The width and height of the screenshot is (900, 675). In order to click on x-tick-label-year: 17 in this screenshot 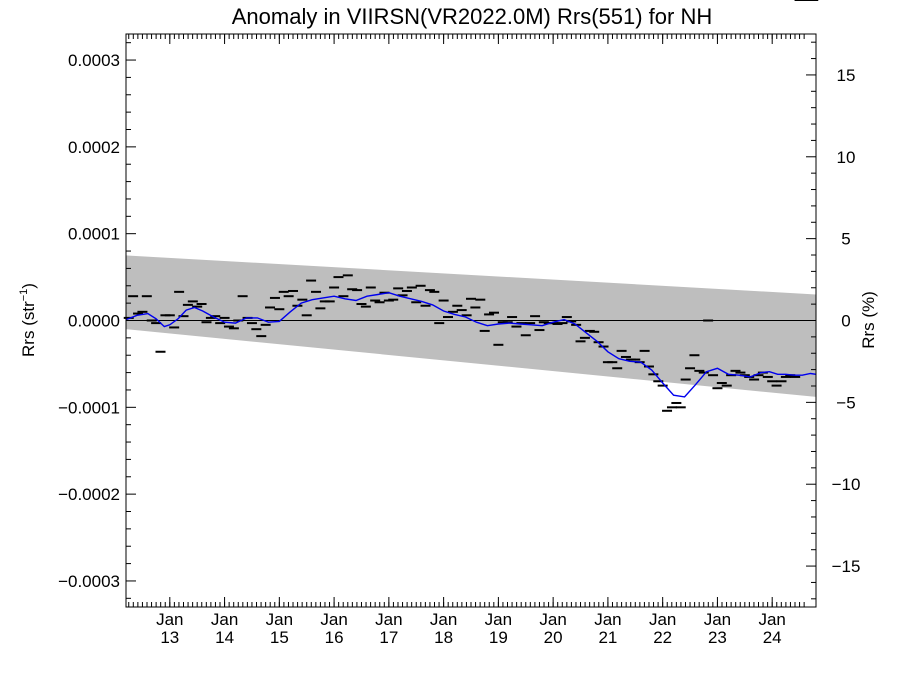, I will do `click(388, 637)`.